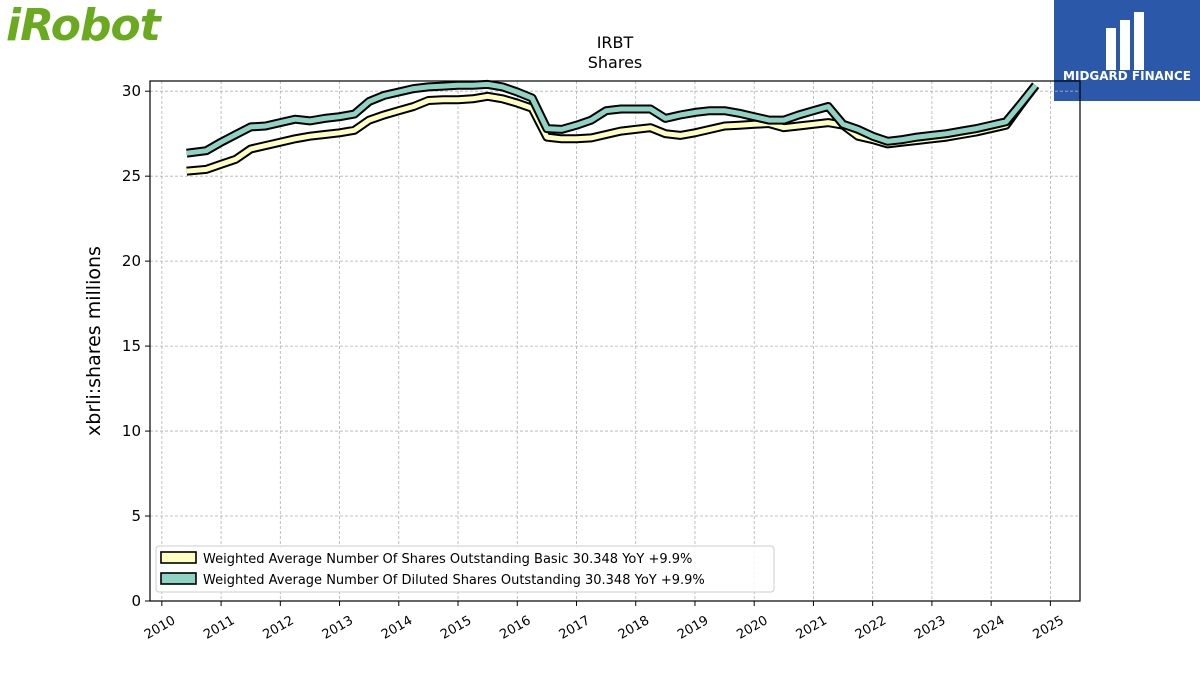 Image resolution: width=1200 pixels, height=675 pixels. Describe the element at coordinates (456, 628) in the screenshot. I see `x-tick-label: 2015` at that location.